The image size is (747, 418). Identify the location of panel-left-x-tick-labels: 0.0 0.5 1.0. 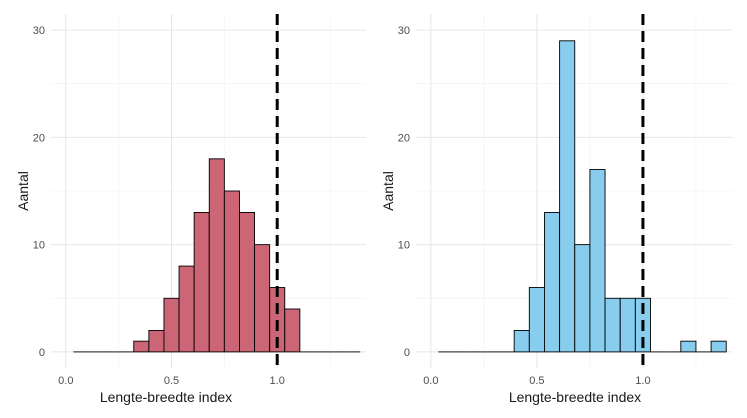
(171, 381).